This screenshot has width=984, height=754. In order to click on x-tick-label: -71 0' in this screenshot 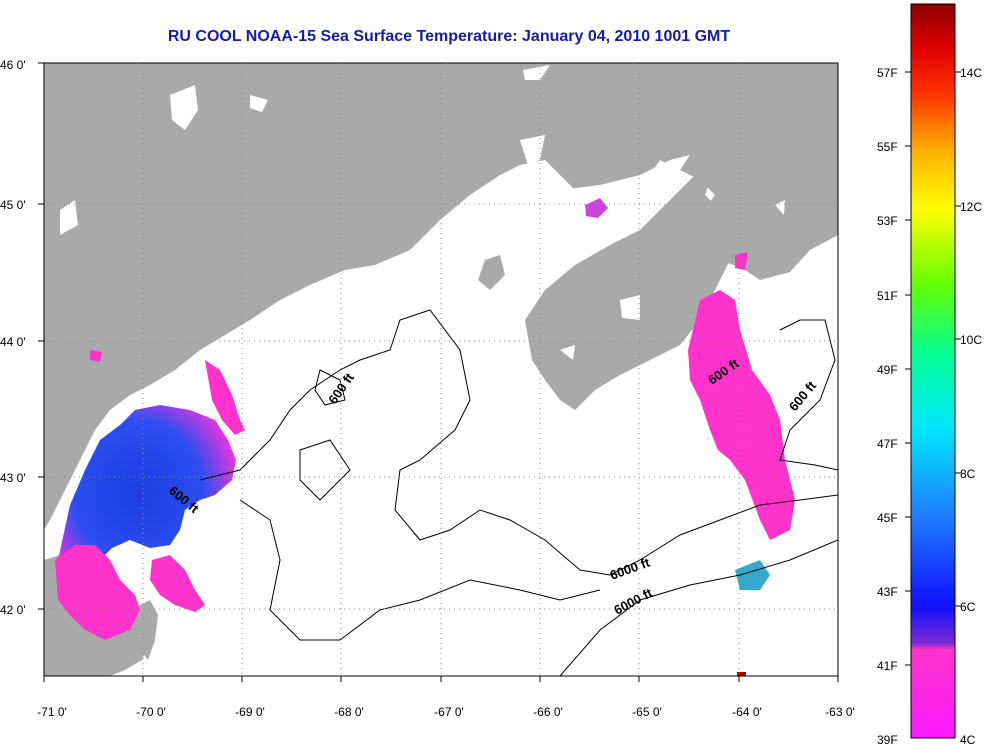, I will do `click(52, 712)`.